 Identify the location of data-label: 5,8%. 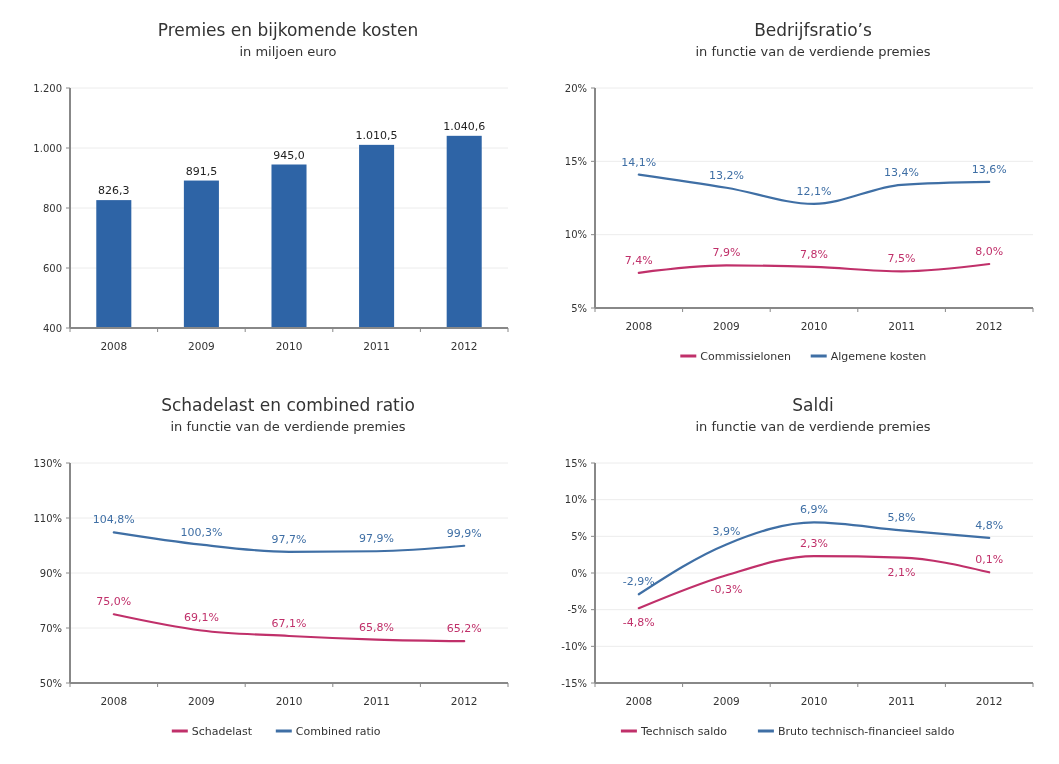
(901, 518).